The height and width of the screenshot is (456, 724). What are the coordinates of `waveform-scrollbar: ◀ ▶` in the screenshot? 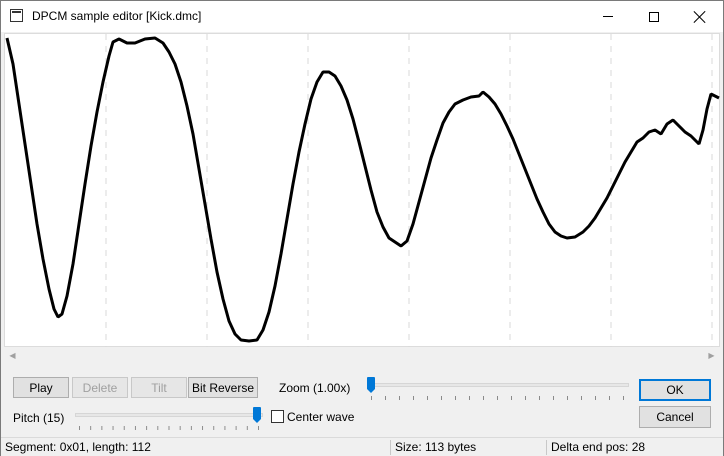 It's located at (362, 355).